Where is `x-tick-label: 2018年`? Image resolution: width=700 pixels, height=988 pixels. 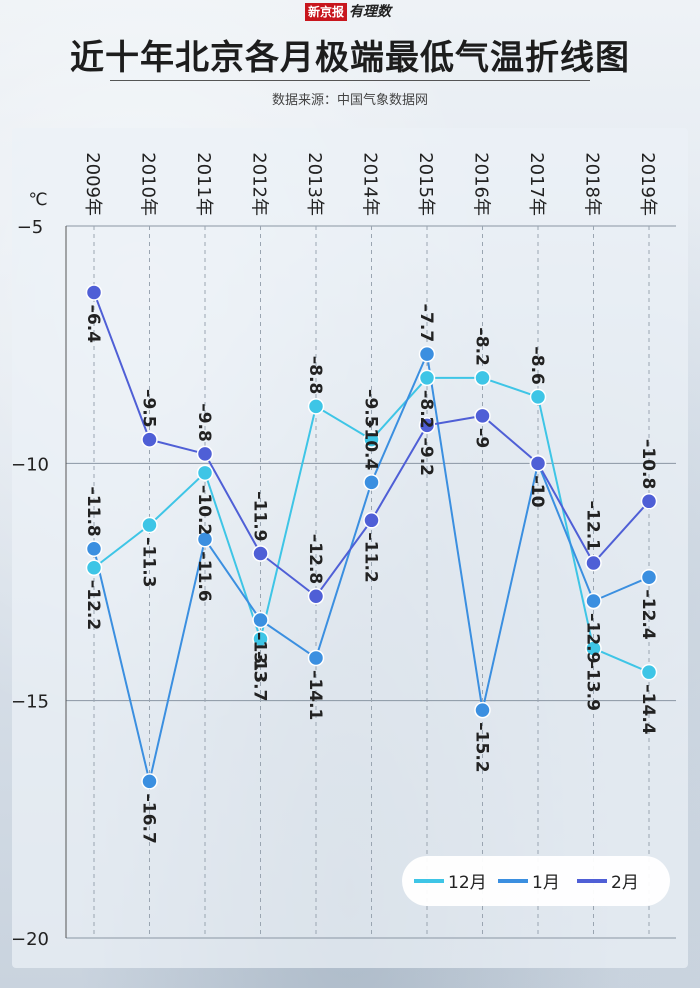 x-tick-label: 2018年 is located at coordinates (592, 184).